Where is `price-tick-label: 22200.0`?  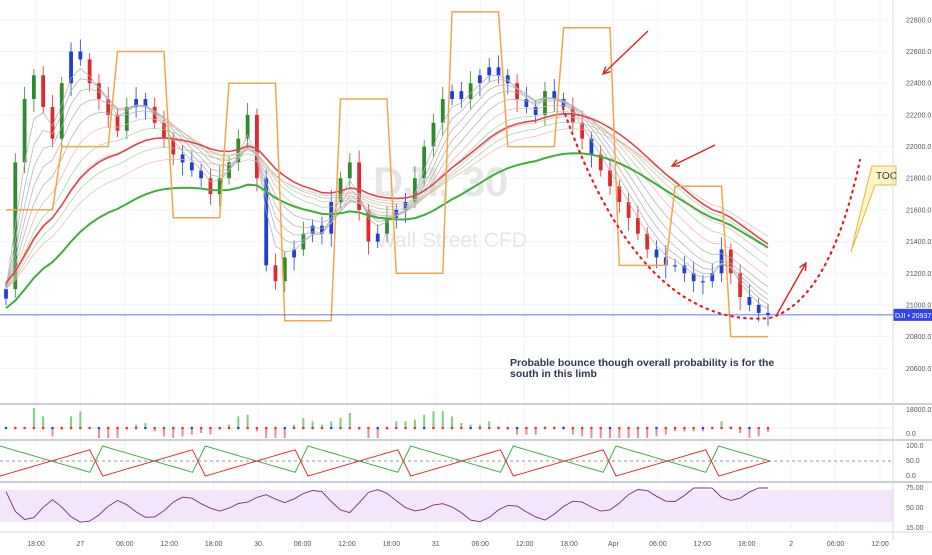
price-tick-label: 22200.0 is located at coordinates (918, 115).